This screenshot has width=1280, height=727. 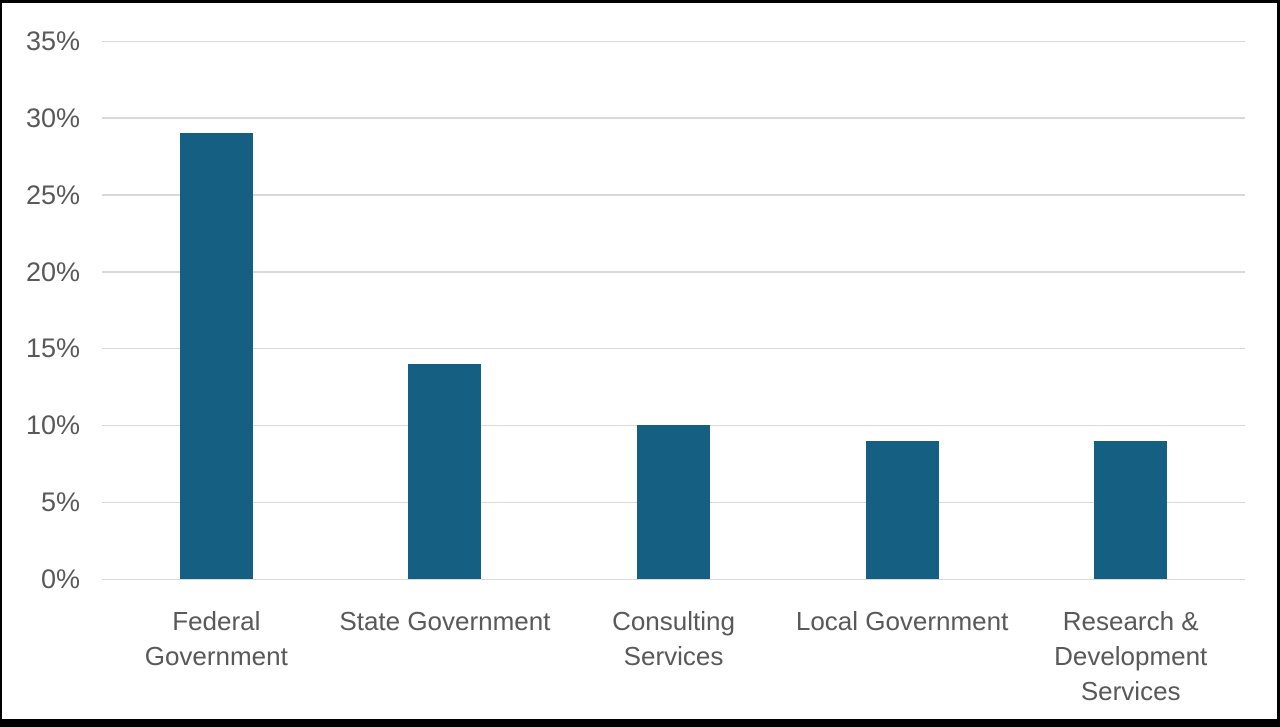 What do you see at coordinates (216, 356) in the screenshot?
I see `bar-federal-government` at bounding box center [216, 356].